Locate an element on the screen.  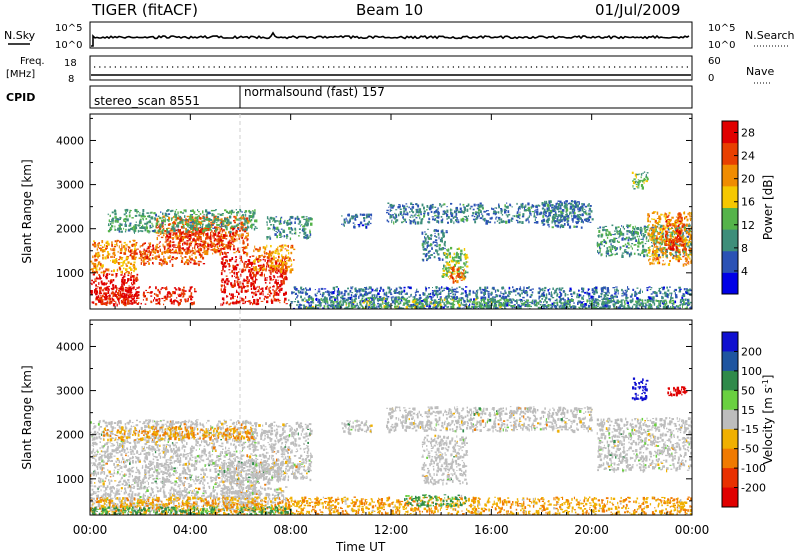
cpid-label: CPID is located at coordinates (20, 97).